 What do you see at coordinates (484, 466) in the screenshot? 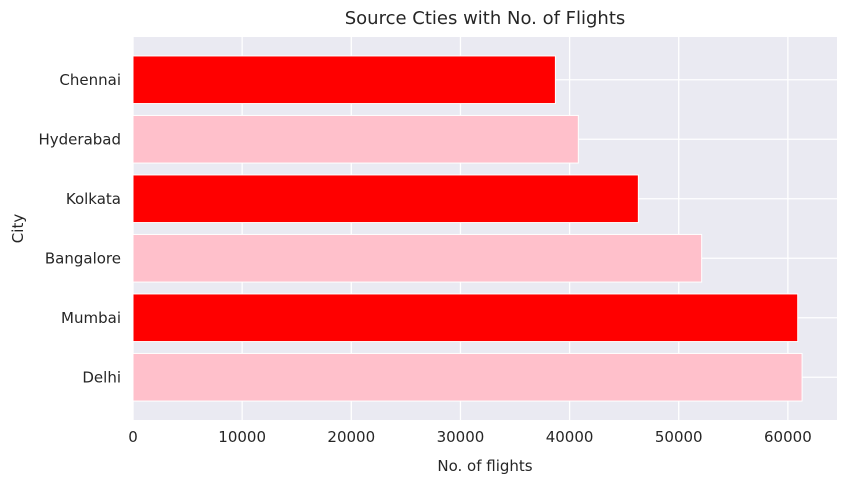
I see `x-axis-title: No. of flights` at bounding box center [484, 466].